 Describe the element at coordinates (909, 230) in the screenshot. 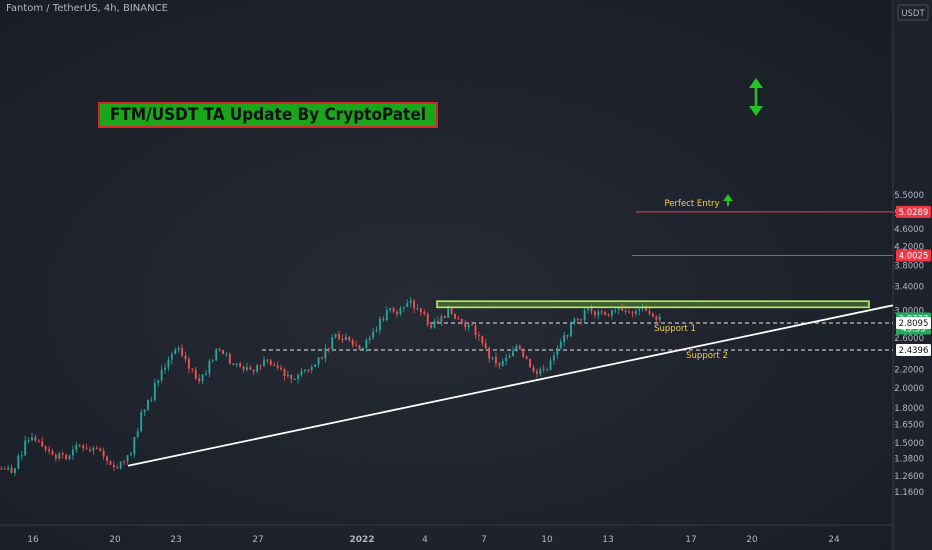

I see `y-tick-label: 4.6000` at that location.